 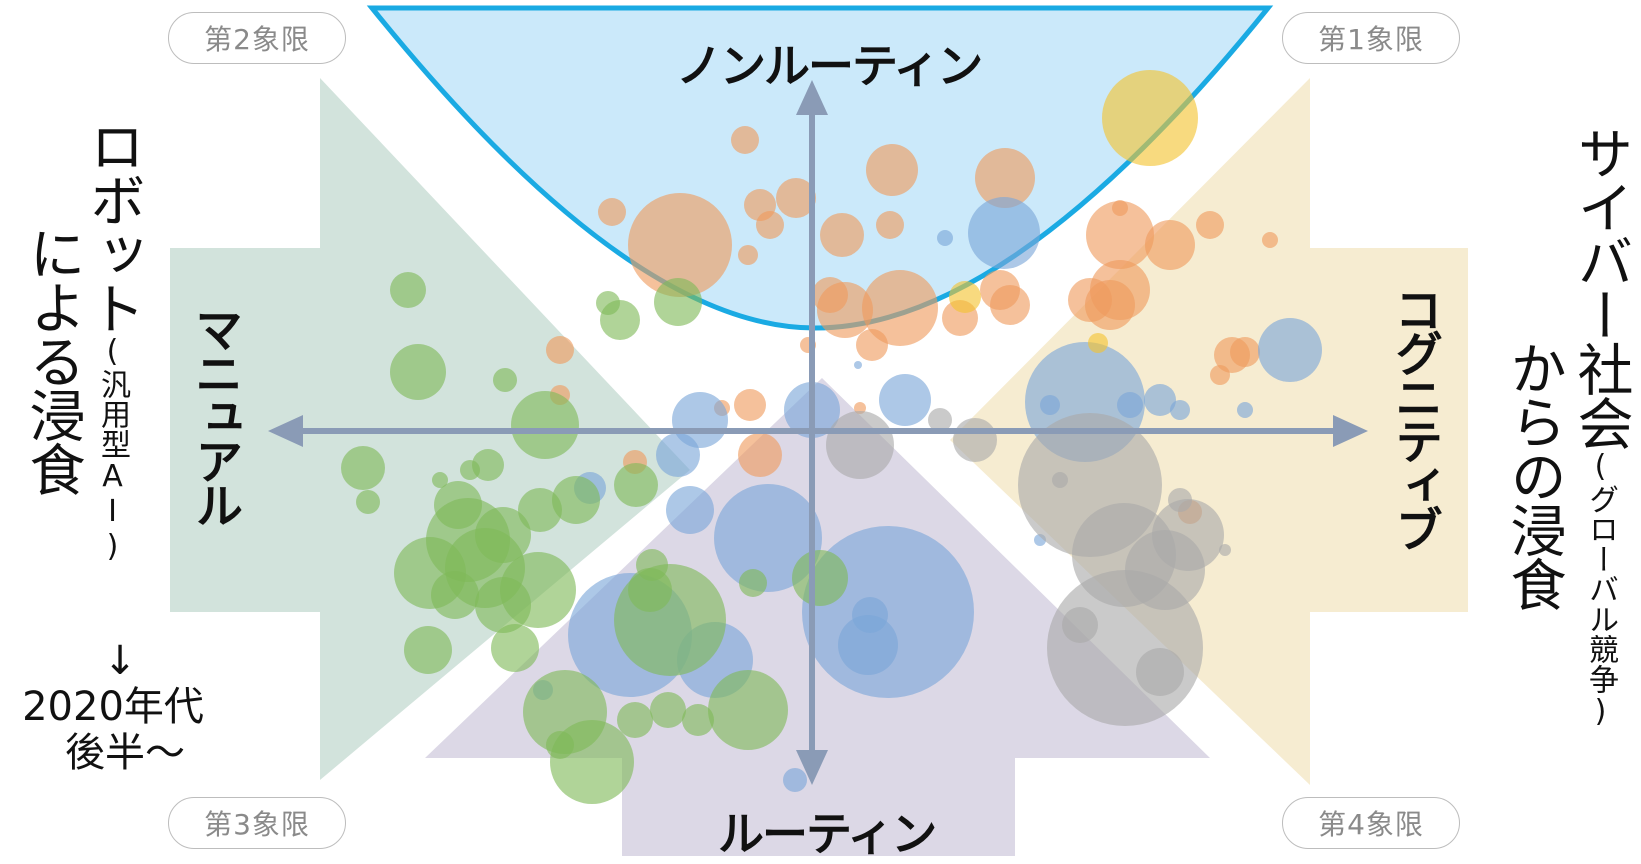 What do you see at coordinates (1371, 823) in the screenshot?
I see `quadrant-4-label: 第4象限` at bounding box center [1371, 823].